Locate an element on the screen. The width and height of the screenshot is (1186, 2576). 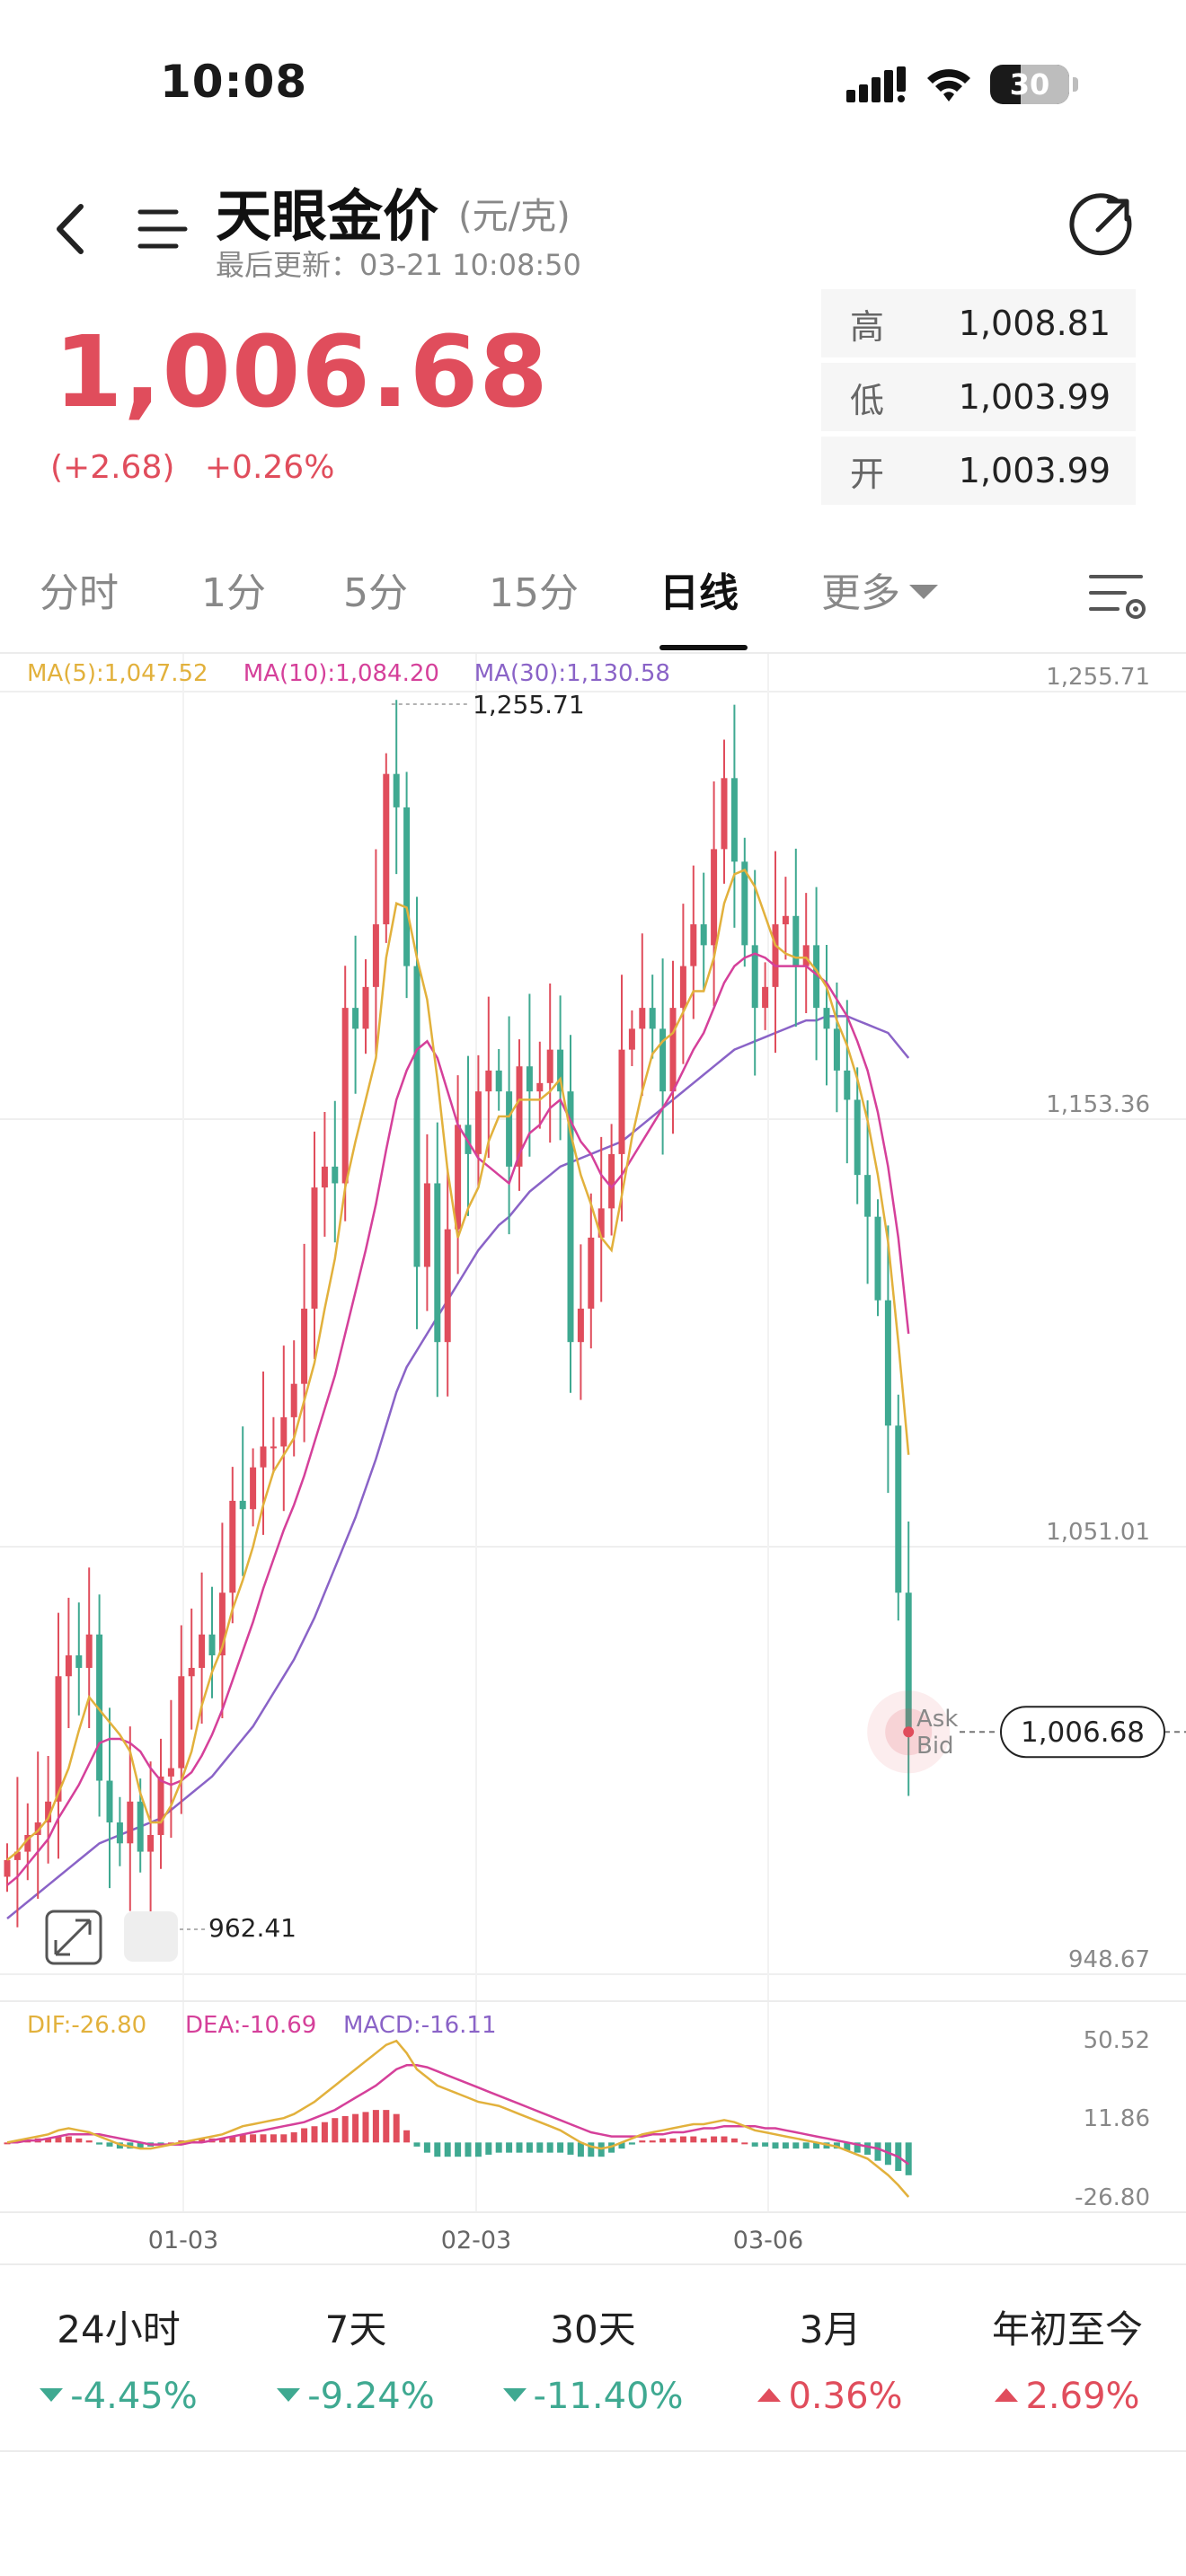
tab-daily: 日线 is located at coordinates (699, 593).